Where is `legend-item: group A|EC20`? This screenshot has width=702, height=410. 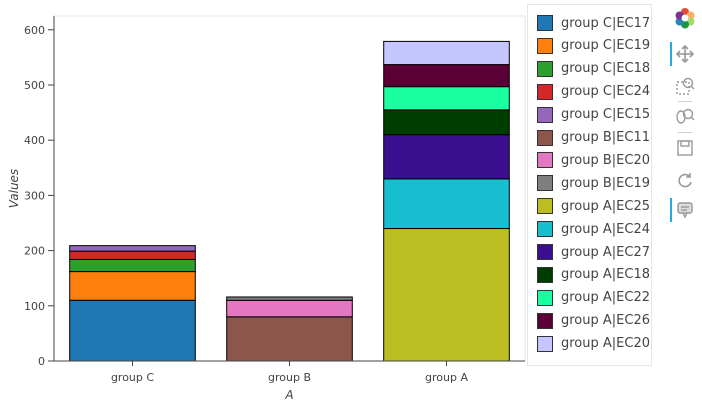 legend-item: group A|EC20 is located at coordinates (593, 344).